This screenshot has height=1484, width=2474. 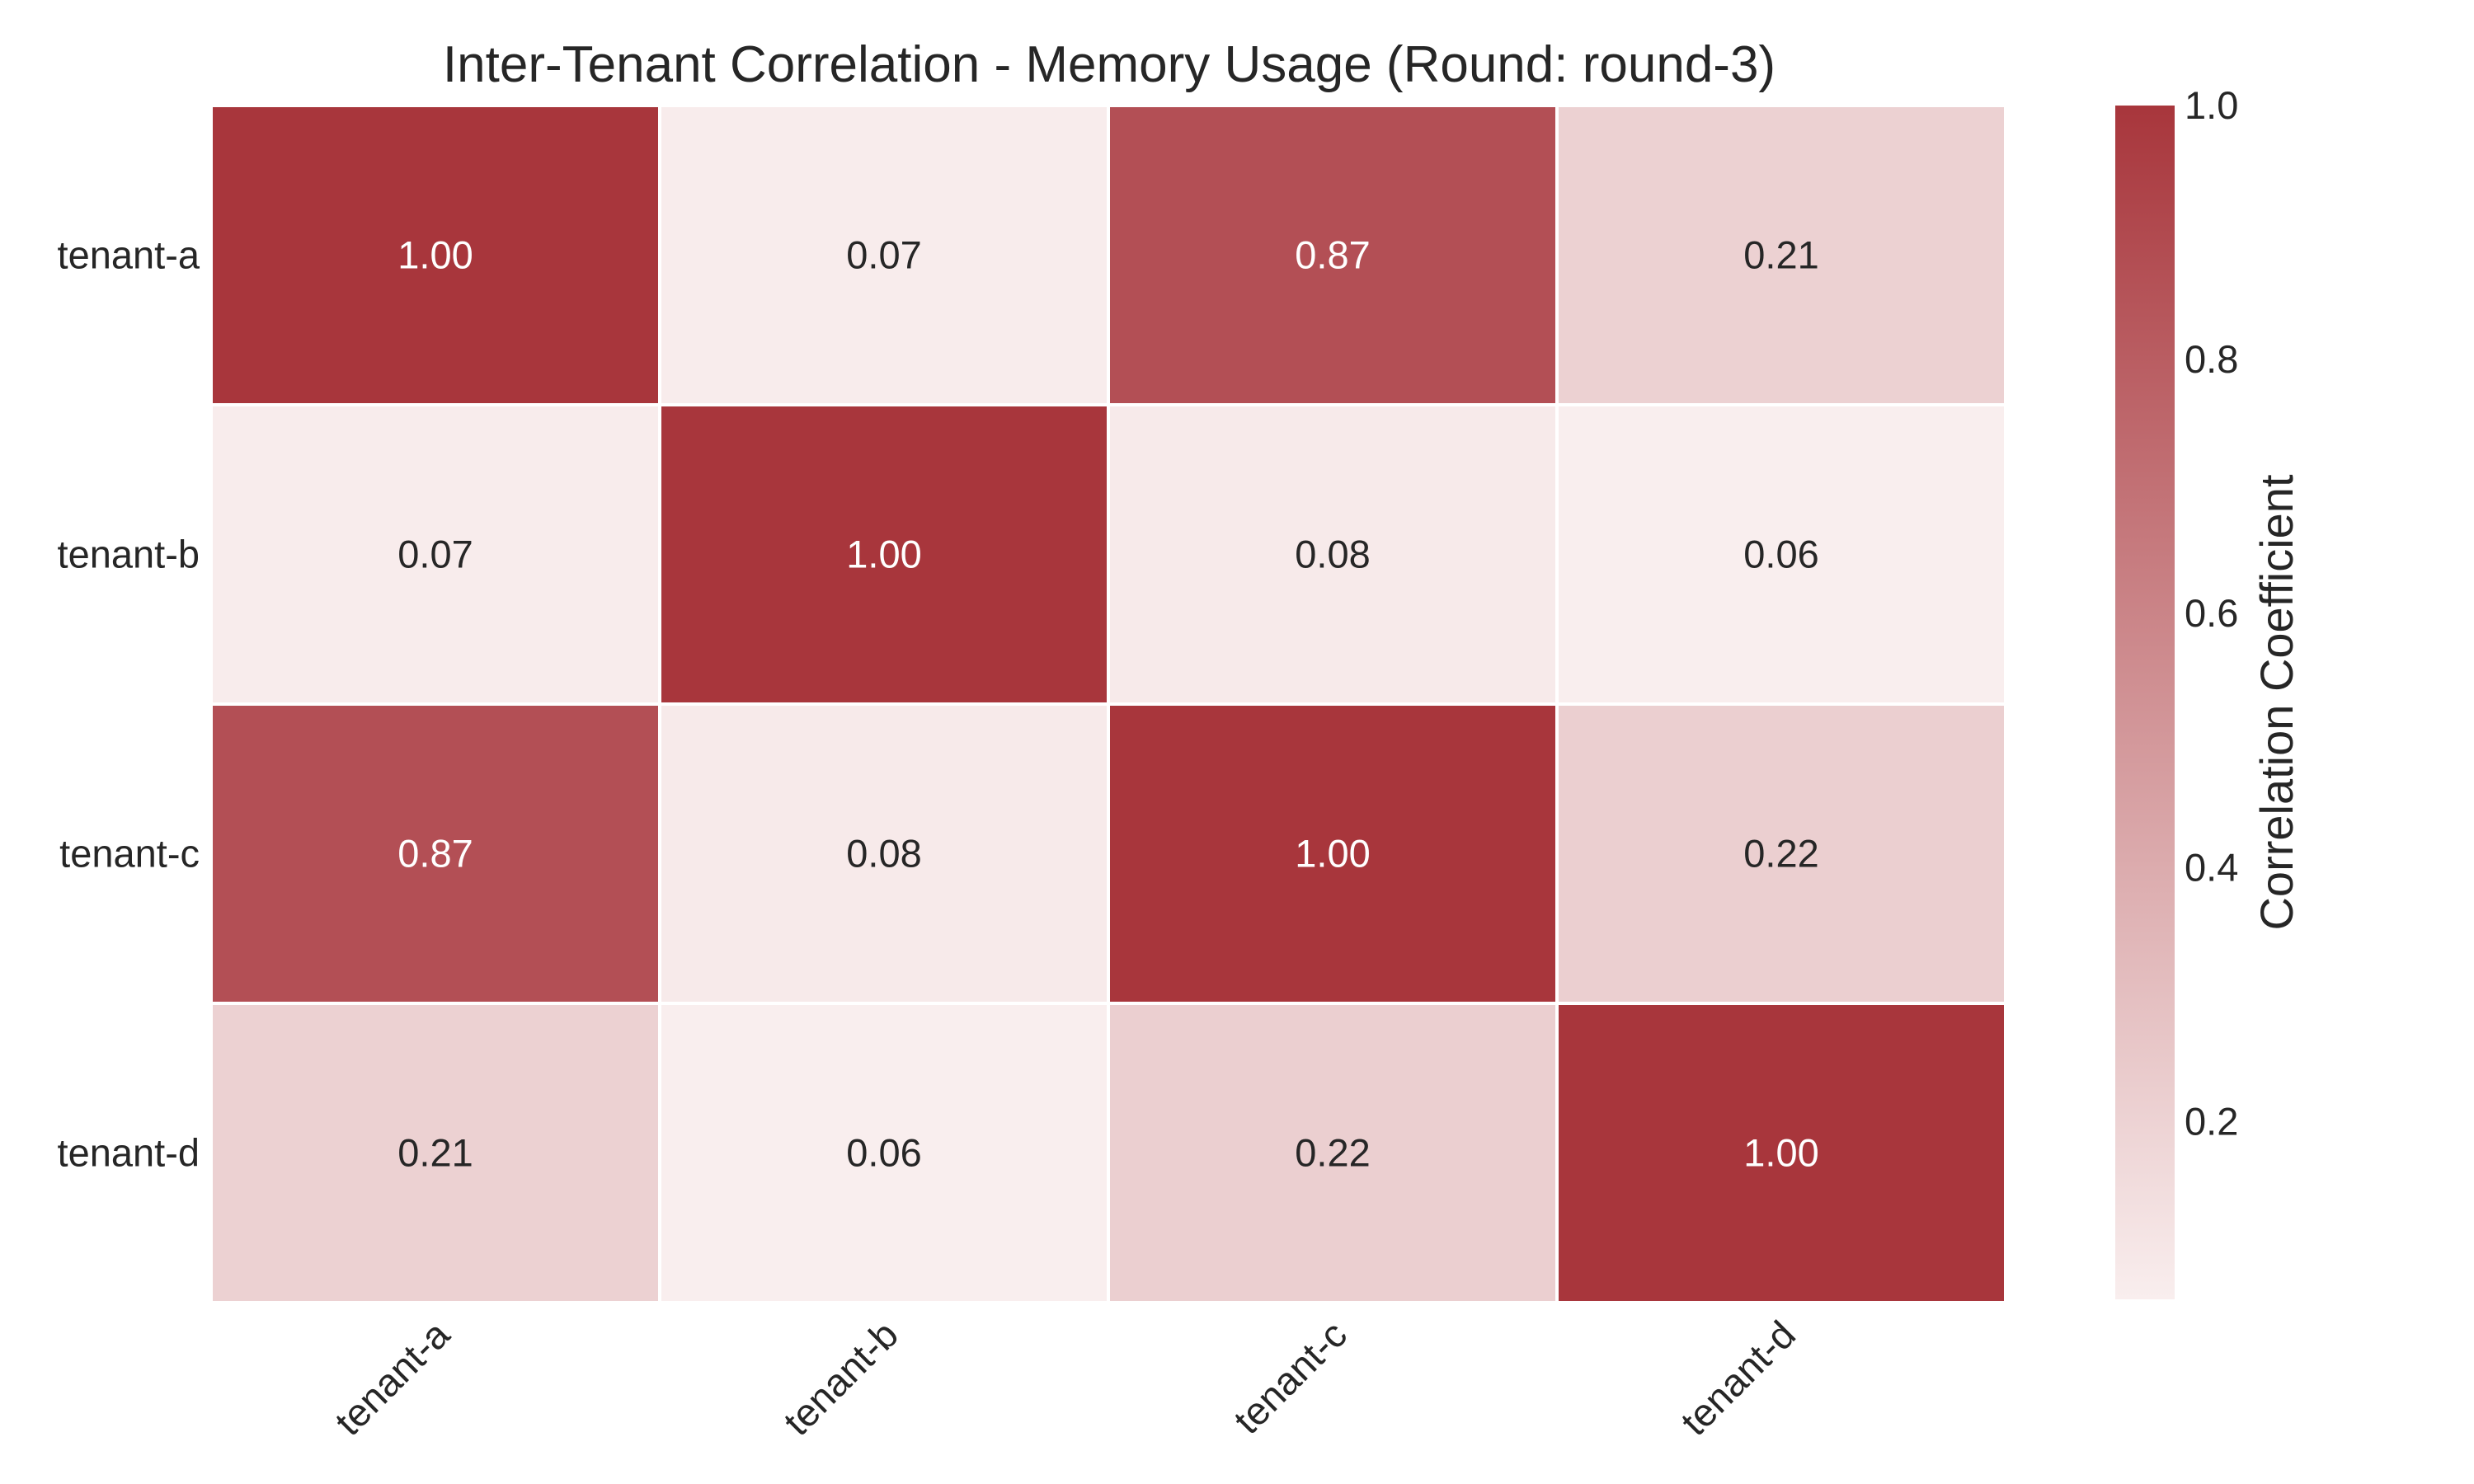 What do you see at coordinates (2211, 867) in the screenshot?
I see `colorbar-tick-label: 0.4` at bounding box center [2211, 867].